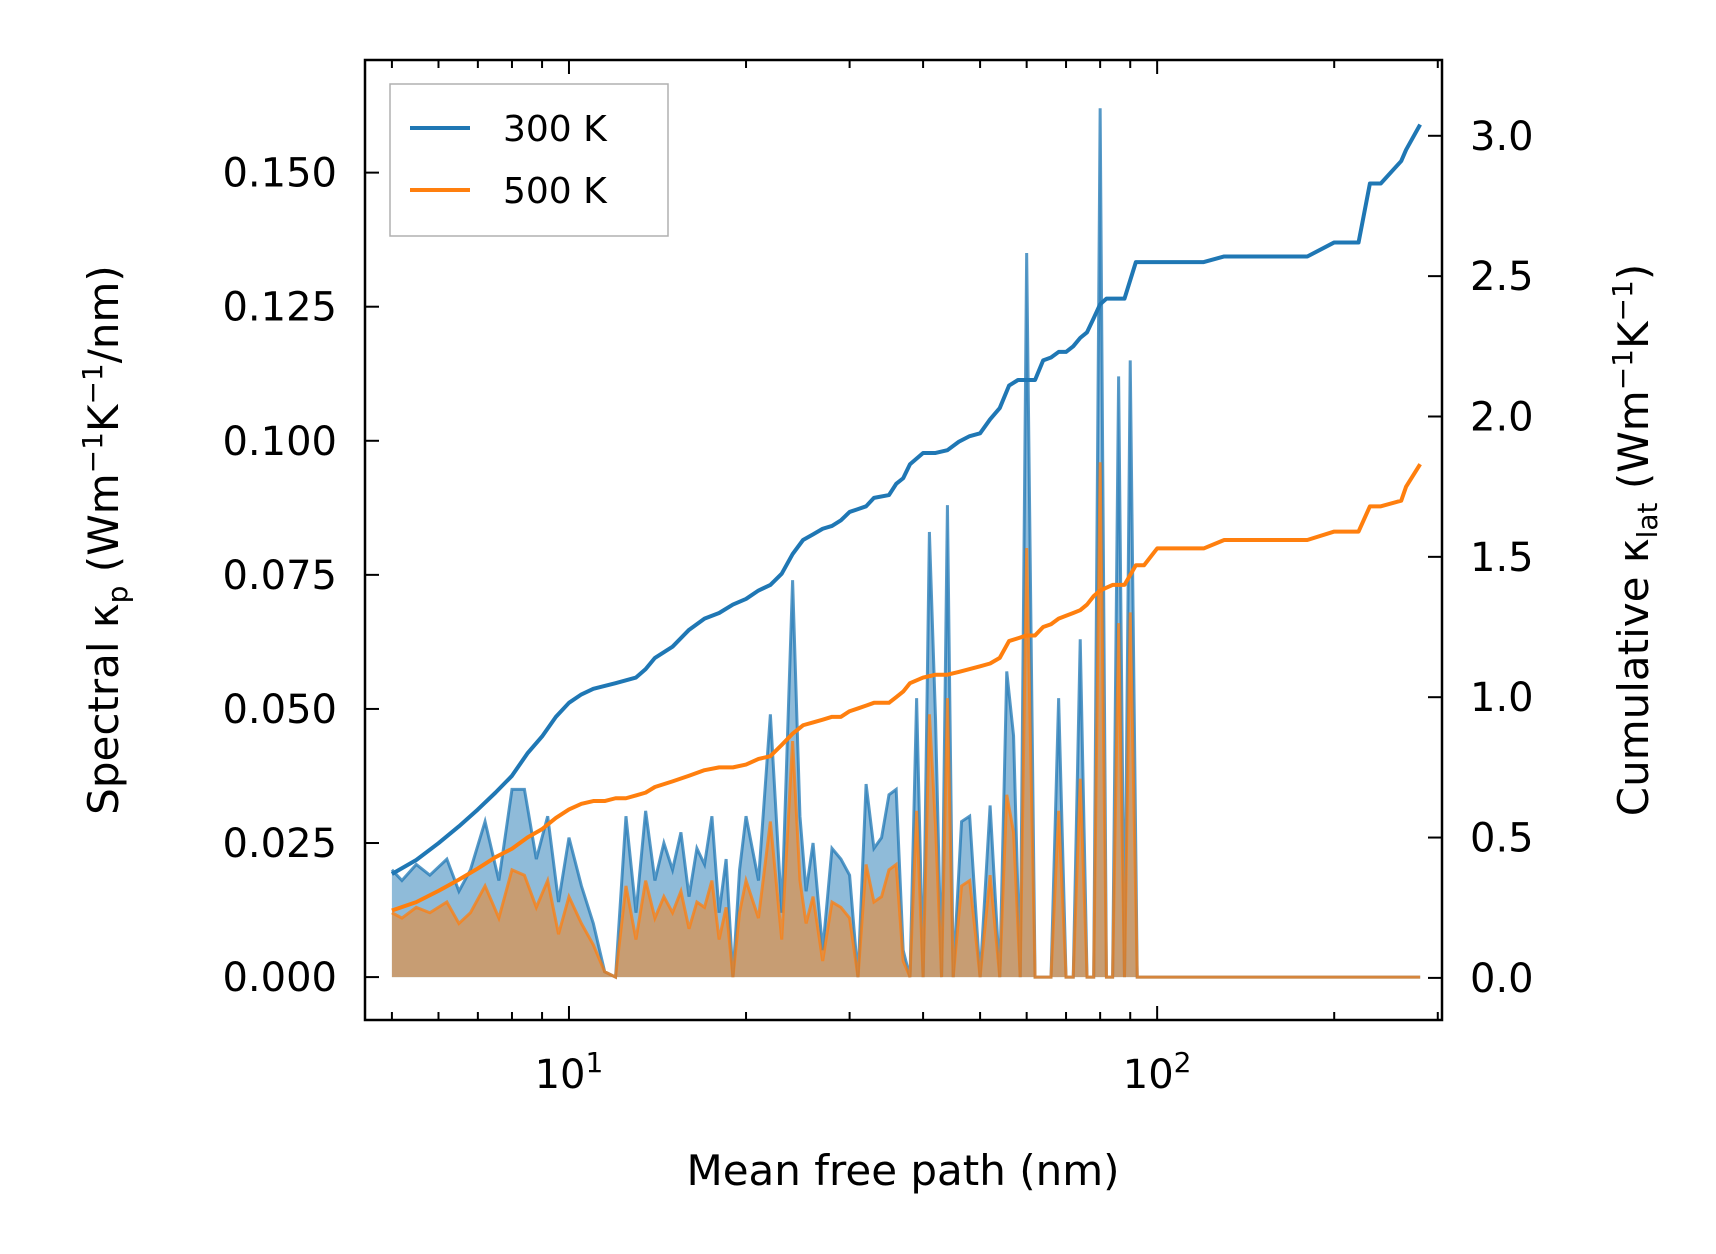 The height and width of the screenshot is (1254, 1716). Describe the element at coordinates (279, 710) in the screenshot. I see `y-left-tick-label: 0.050` at that location.